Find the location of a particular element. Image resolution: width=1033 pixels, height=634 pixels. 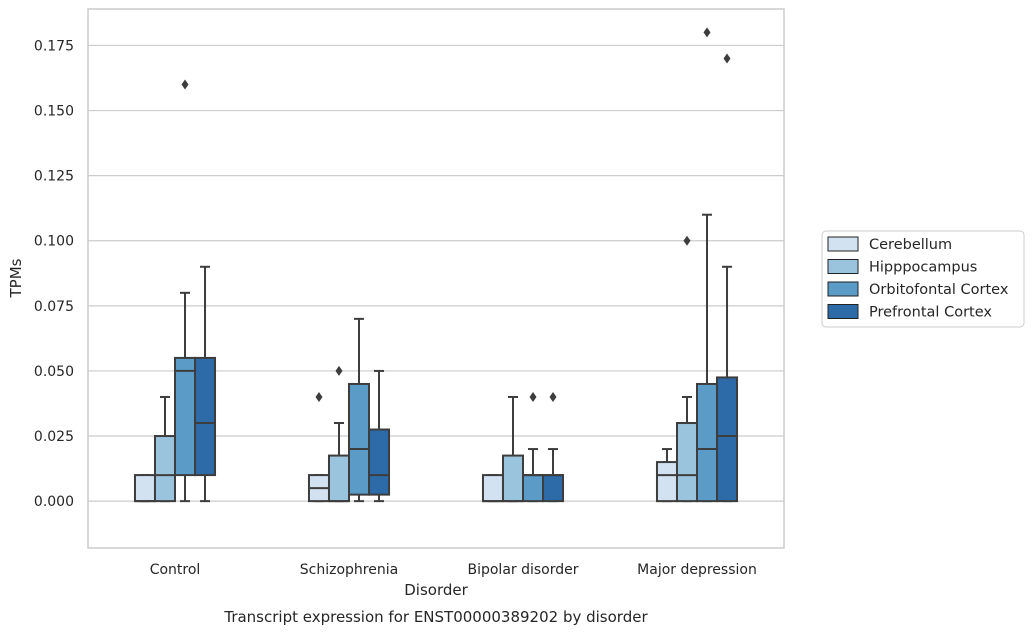

legend-frame is located at coordinates (923, 279).